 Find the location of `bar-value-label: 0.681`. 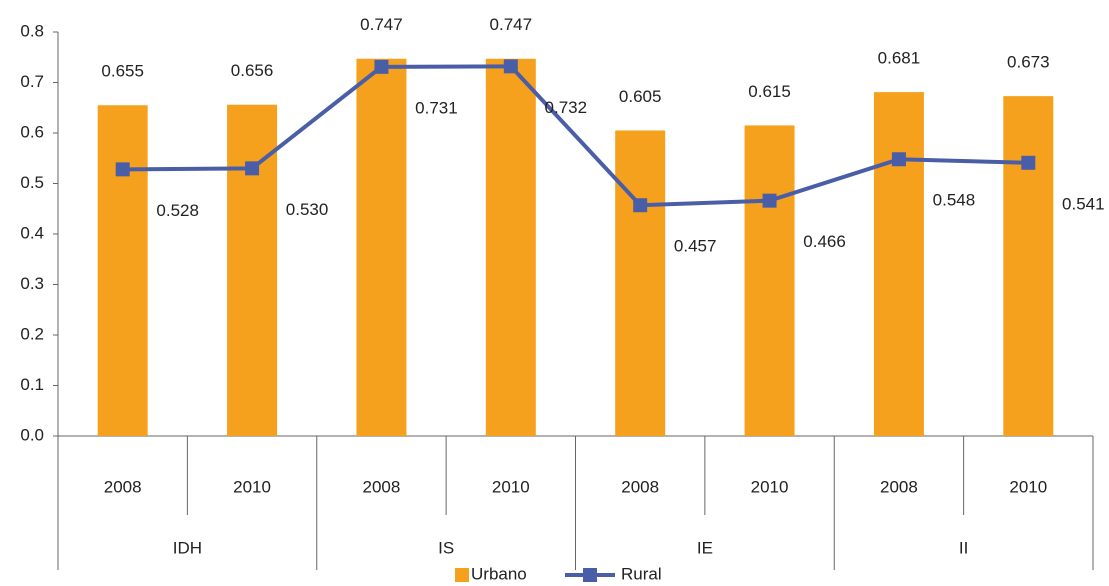

bar-value-label: 0.681 is located at coordinates (899, 58).